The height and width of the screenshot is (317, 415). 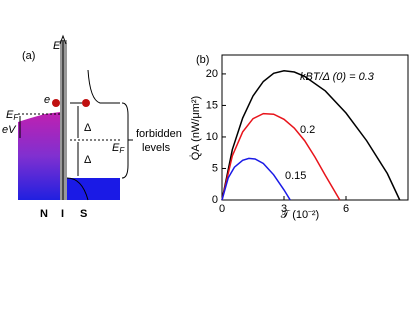 I want to click on x-tick-label: 0, so click(x=222, y=209).